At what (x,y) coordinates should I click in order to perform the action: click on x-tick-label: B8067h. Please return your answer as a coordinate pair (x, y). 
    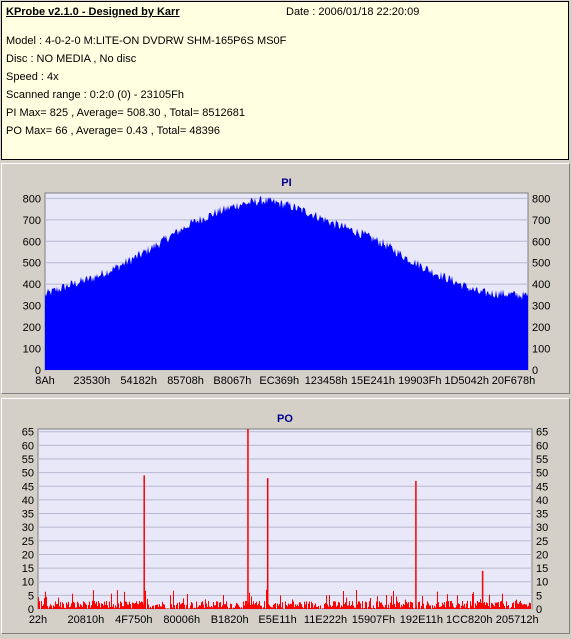
    Looking at the image, I should click on (232, 381).